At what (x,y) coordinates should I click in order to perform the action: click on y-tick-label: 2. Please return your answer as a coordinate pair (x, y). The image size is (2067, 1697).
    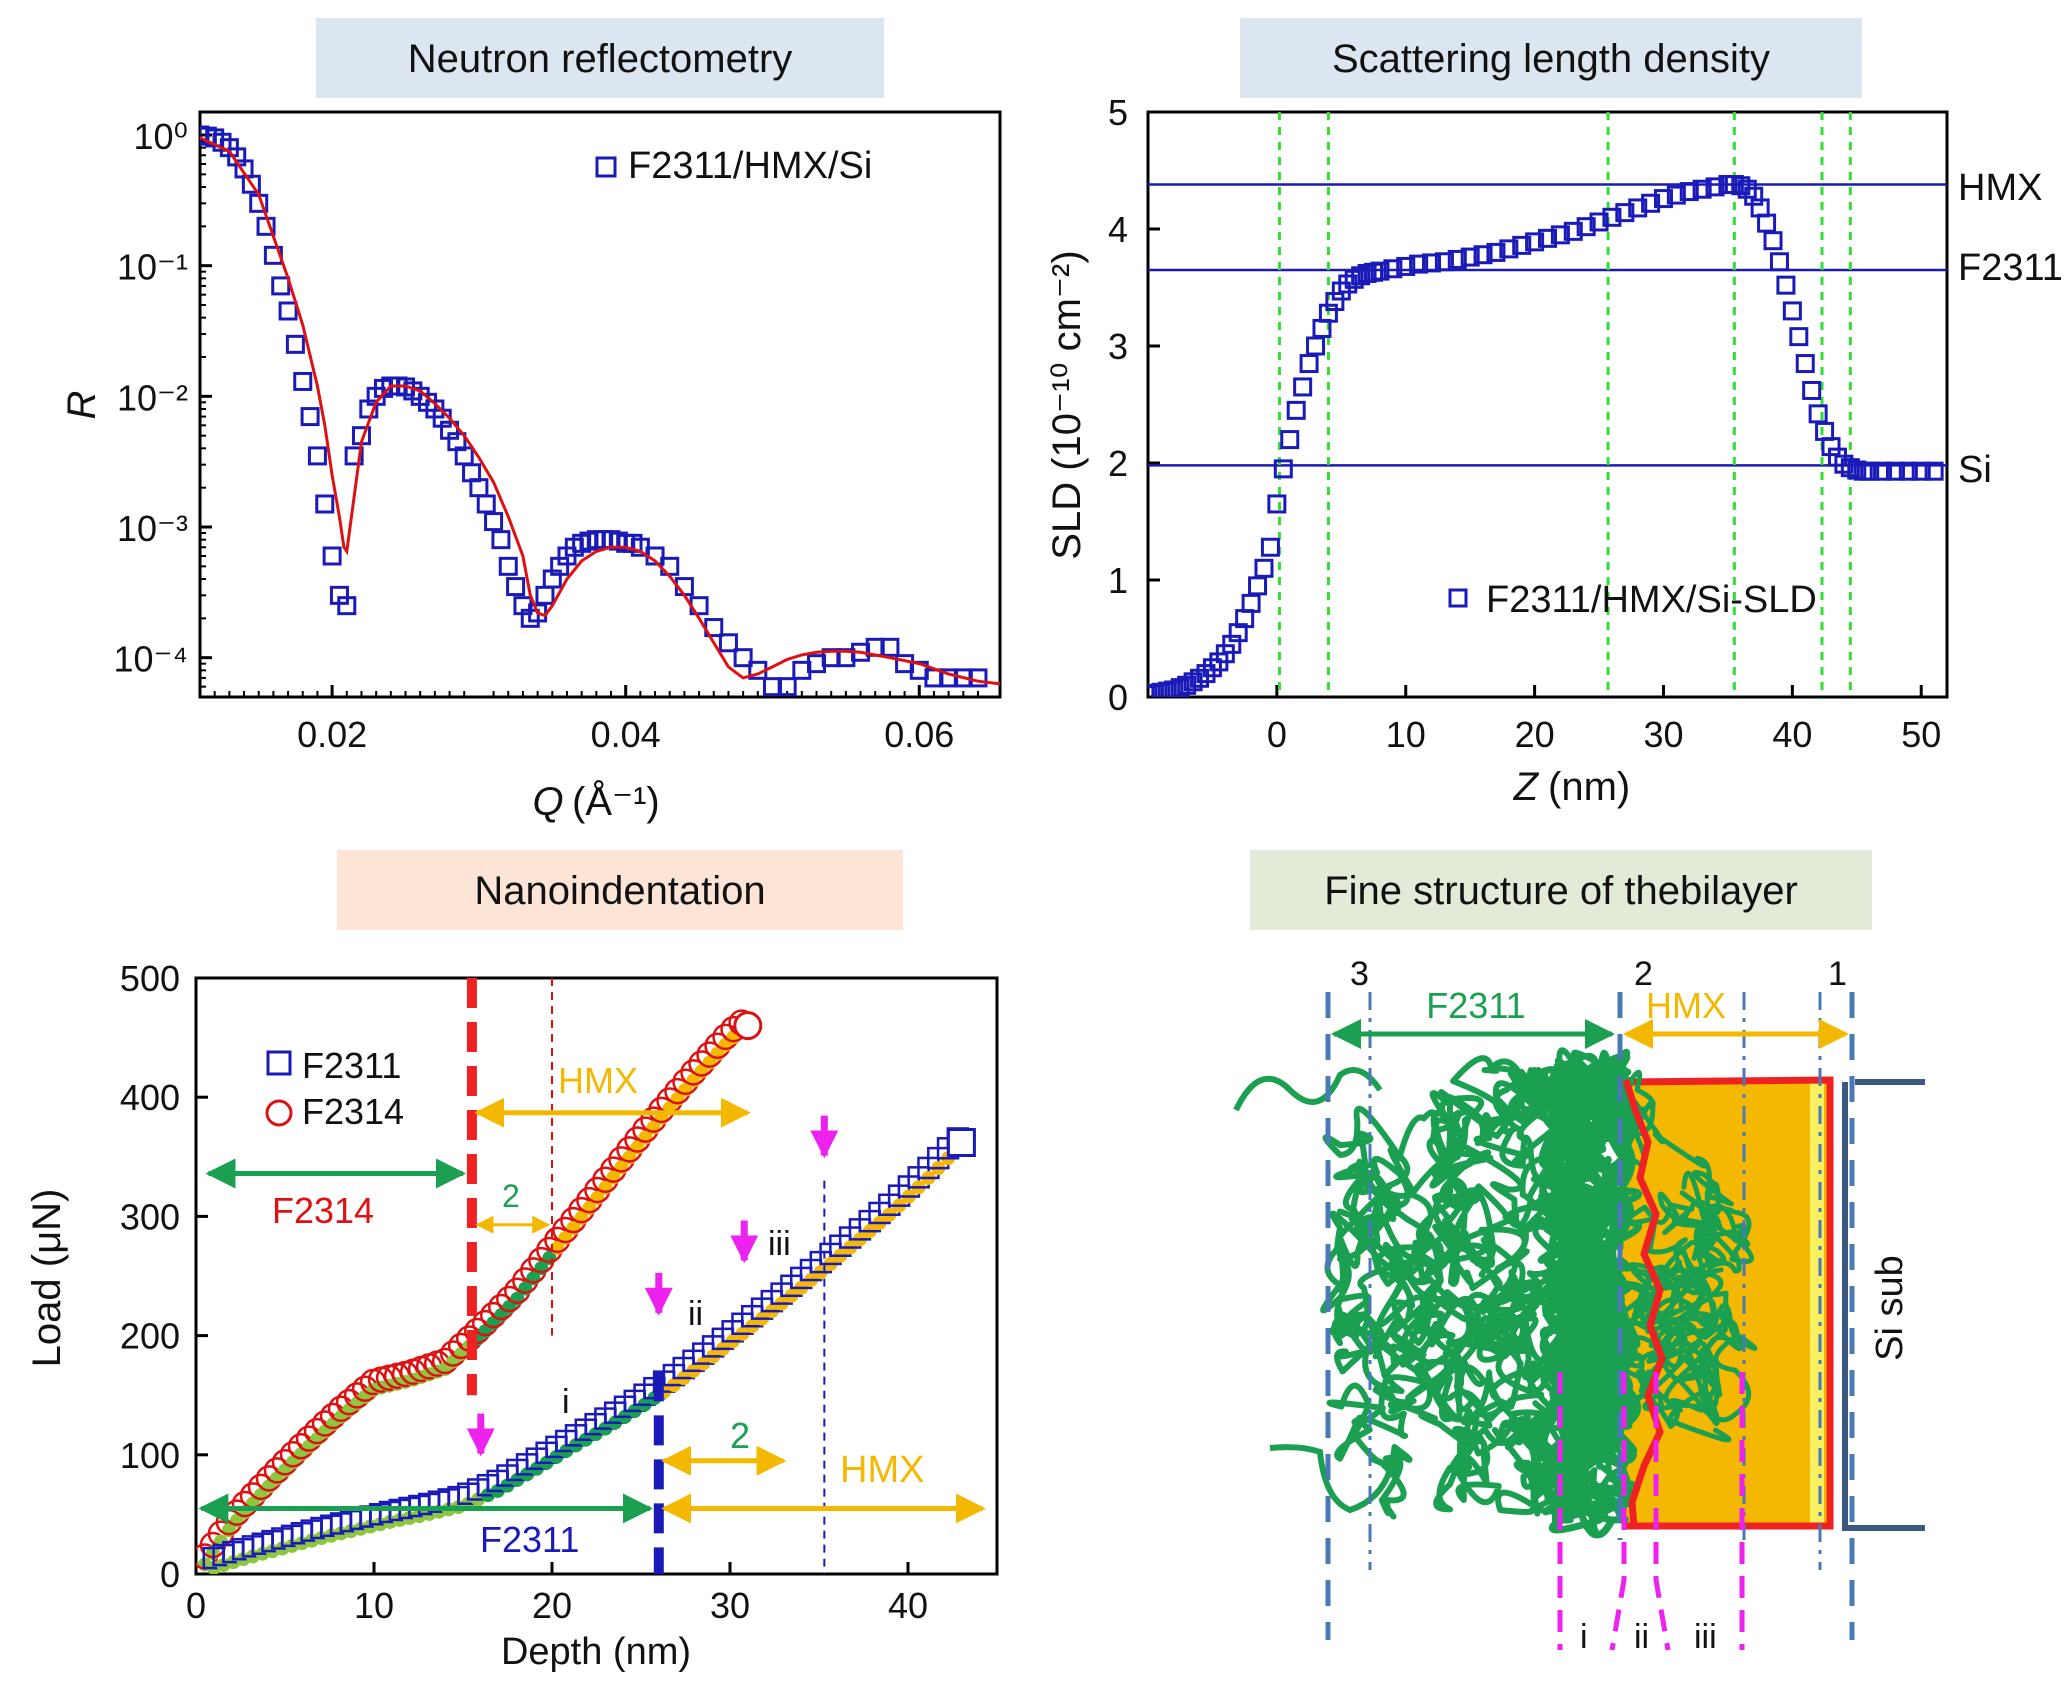
    Looking at the image, I should click on (1118, 463).